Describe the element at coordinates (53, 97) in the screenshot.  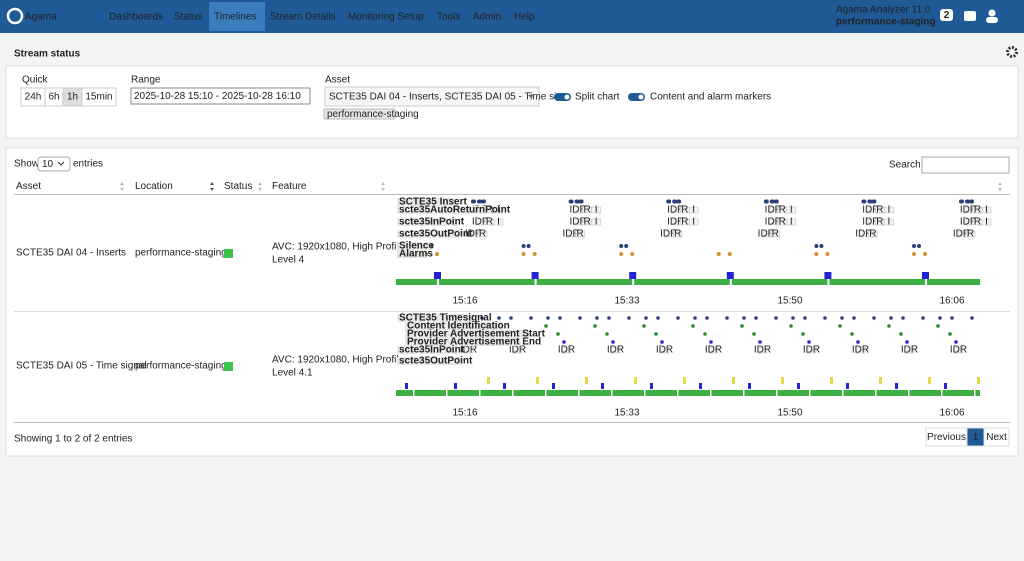
I see `quick-option: 6h` at that location.